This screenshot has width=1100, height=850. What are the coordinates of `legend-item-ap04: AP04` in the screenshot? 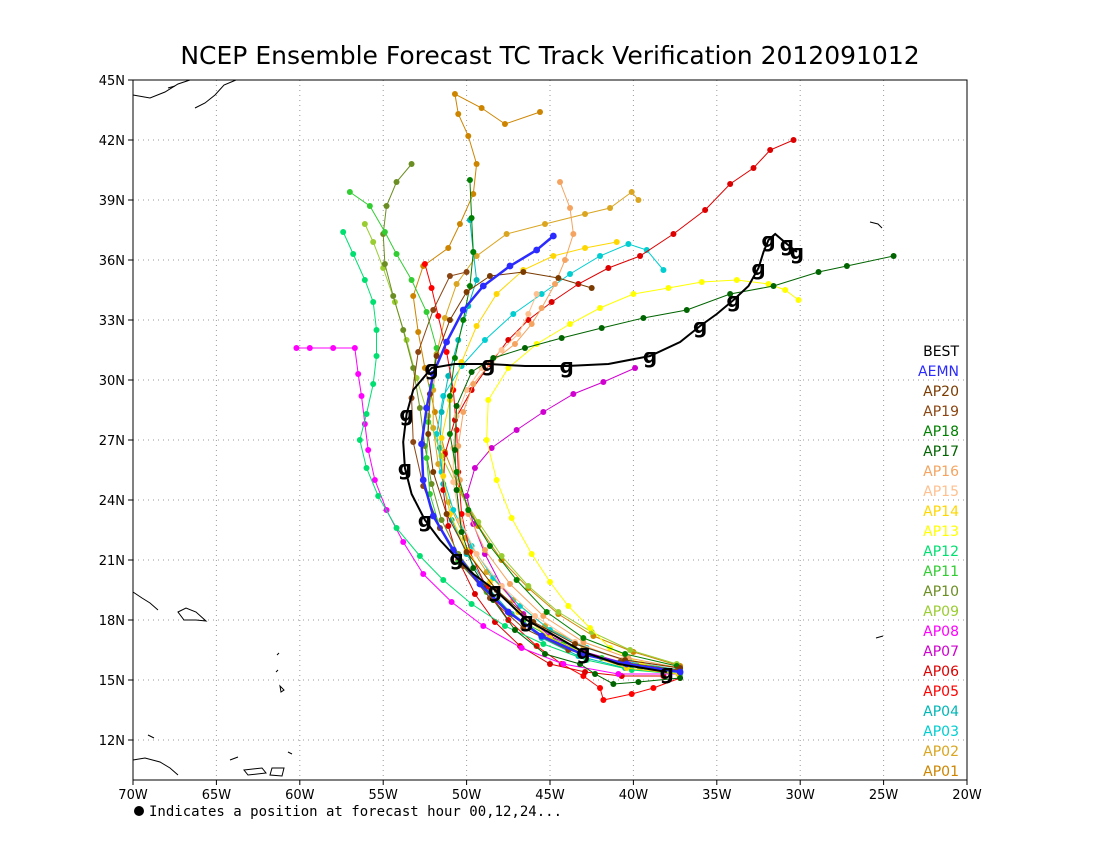 It's located at (941, 712).